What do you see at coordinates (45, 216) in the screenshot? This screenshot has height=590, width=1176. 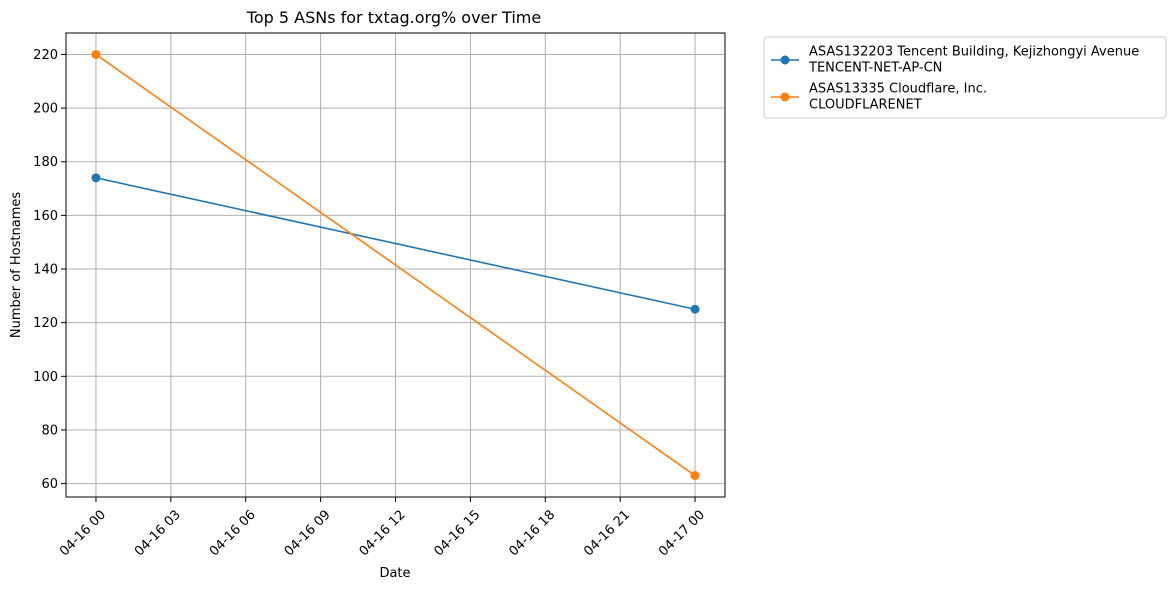 I see `y-tick-label: 160` at bounding box center [45, 216].